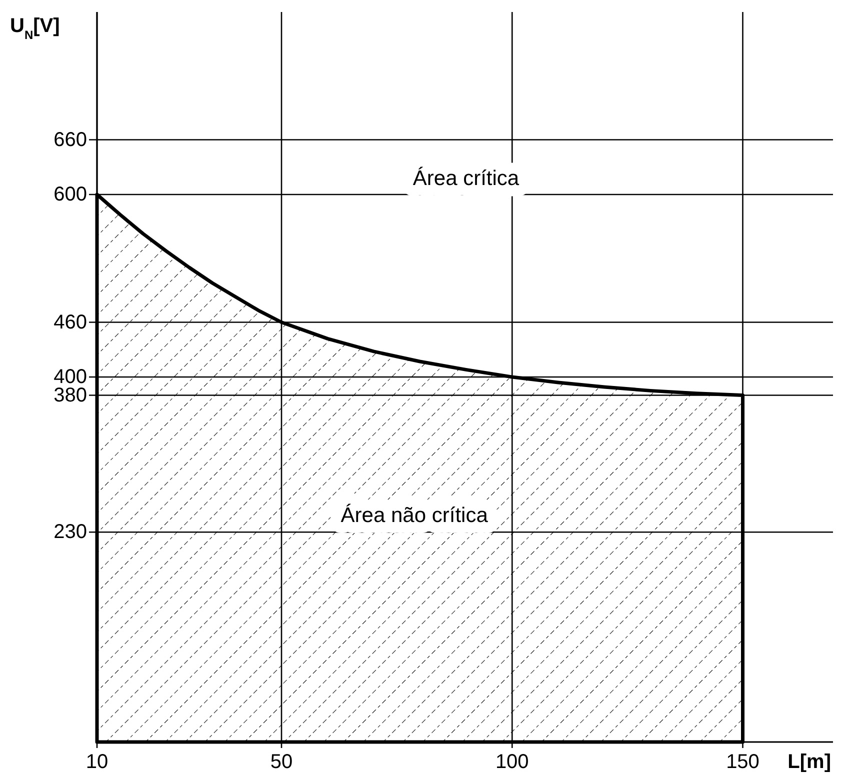  I want to click on y-tick-label: 230, so click(70, 532).